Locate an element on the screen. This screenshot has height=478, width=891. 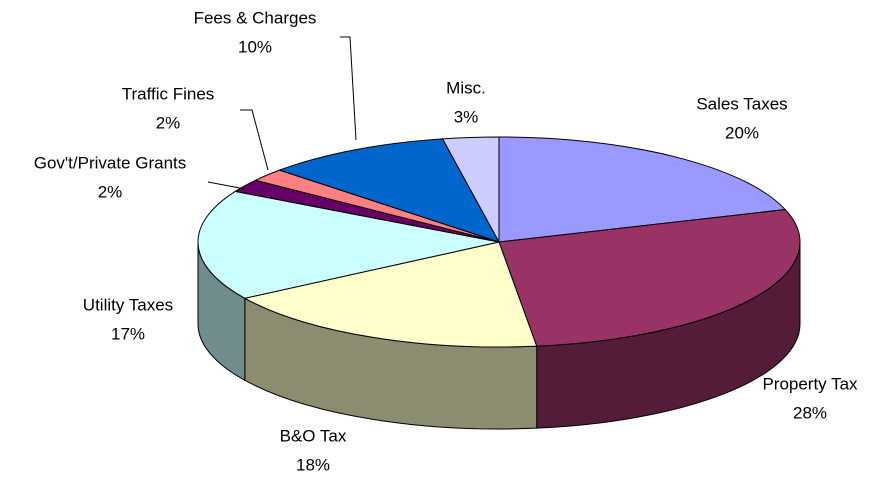
slice-label: Utility Taxes is located at coordinates (128, 304).